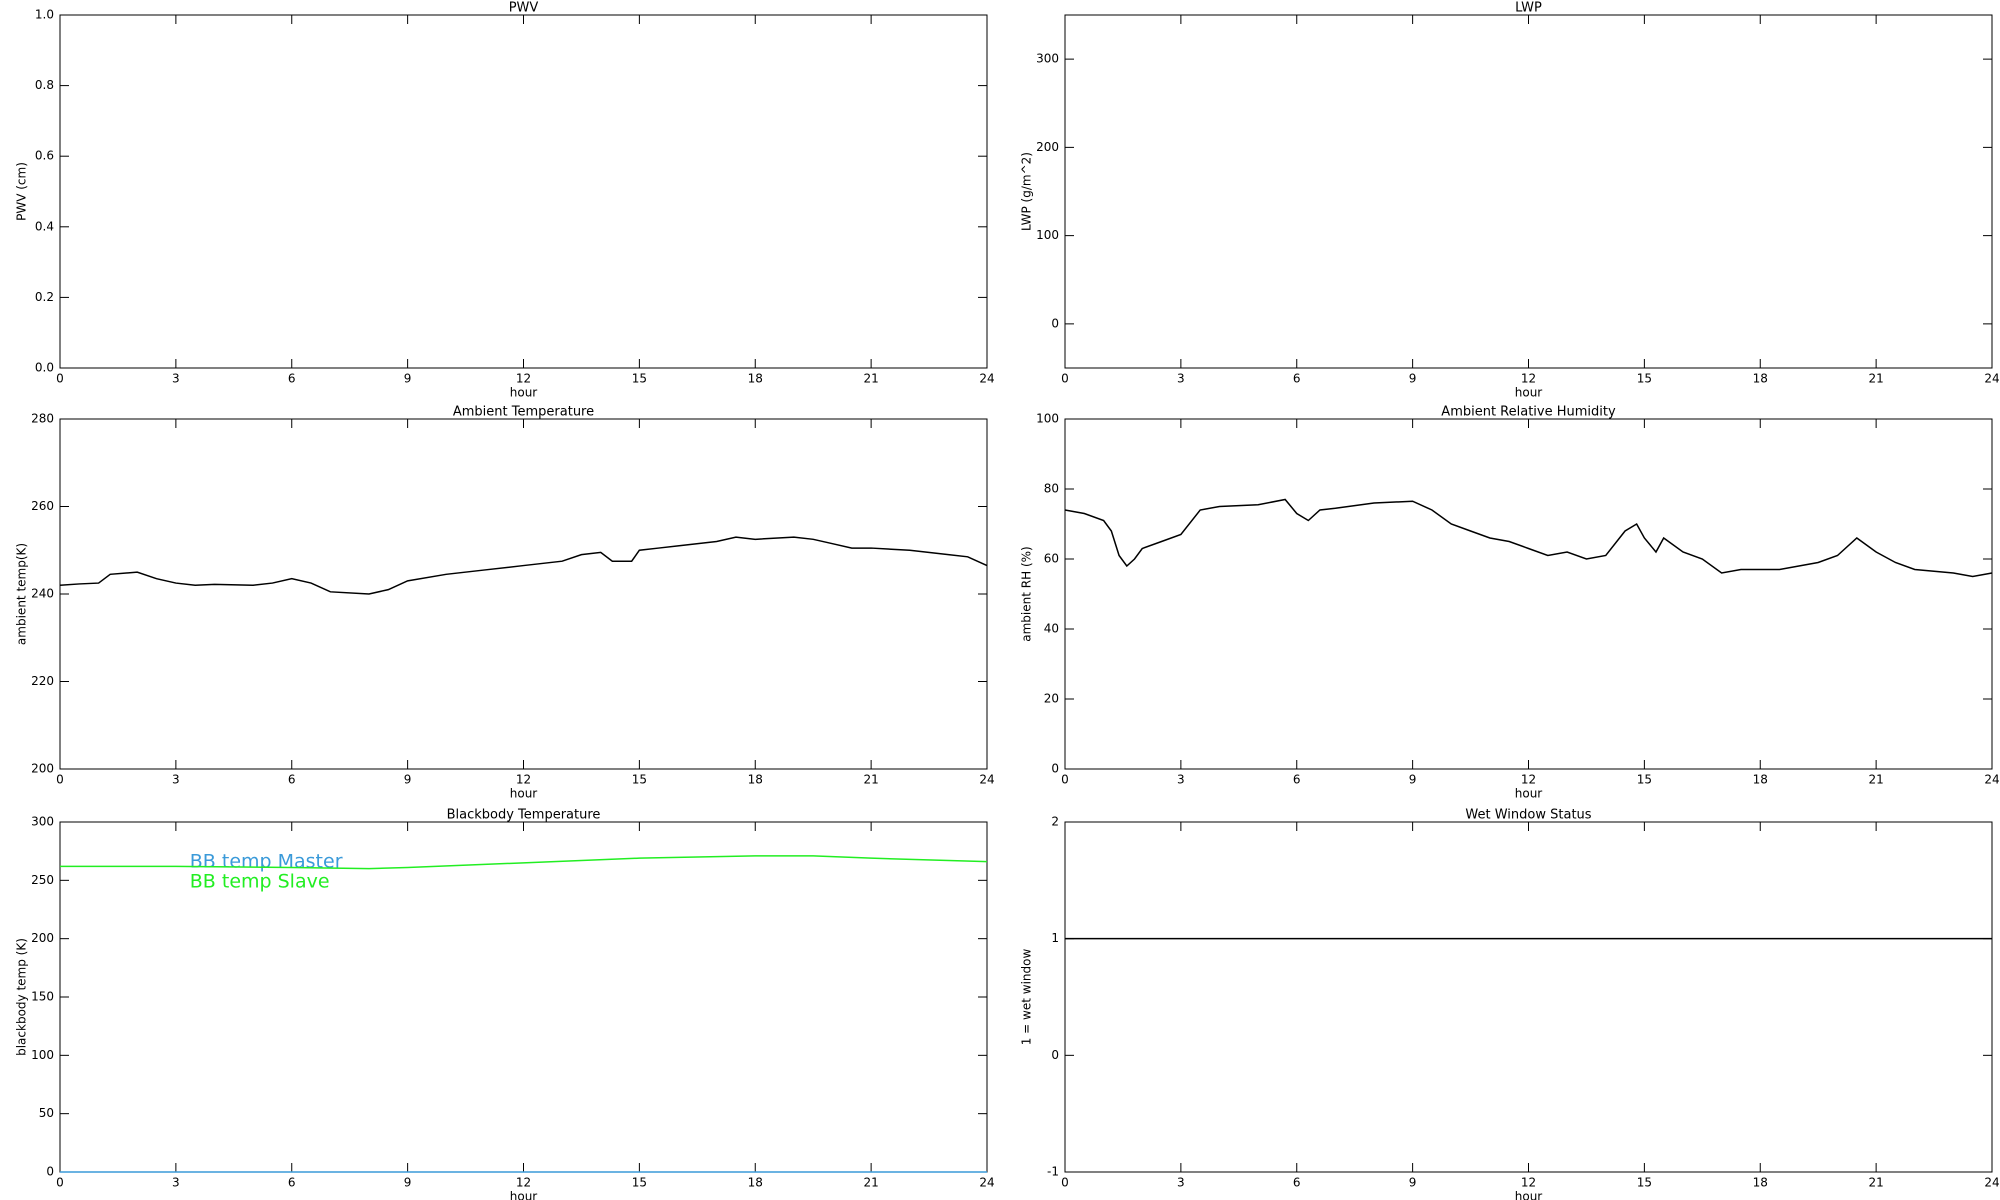 The image size is (2000, 1200). I want to click on legend-entry: BB temp Master, so click(266, 862).